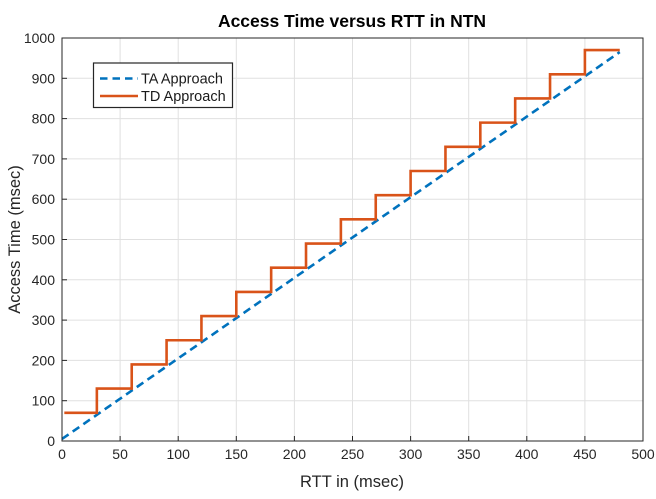 This screenshot has height=499, width=656. Describe the element at coordinates (352, 482) in the screenshot. I see `x-axis-label: RTT in (msec)` at that location.